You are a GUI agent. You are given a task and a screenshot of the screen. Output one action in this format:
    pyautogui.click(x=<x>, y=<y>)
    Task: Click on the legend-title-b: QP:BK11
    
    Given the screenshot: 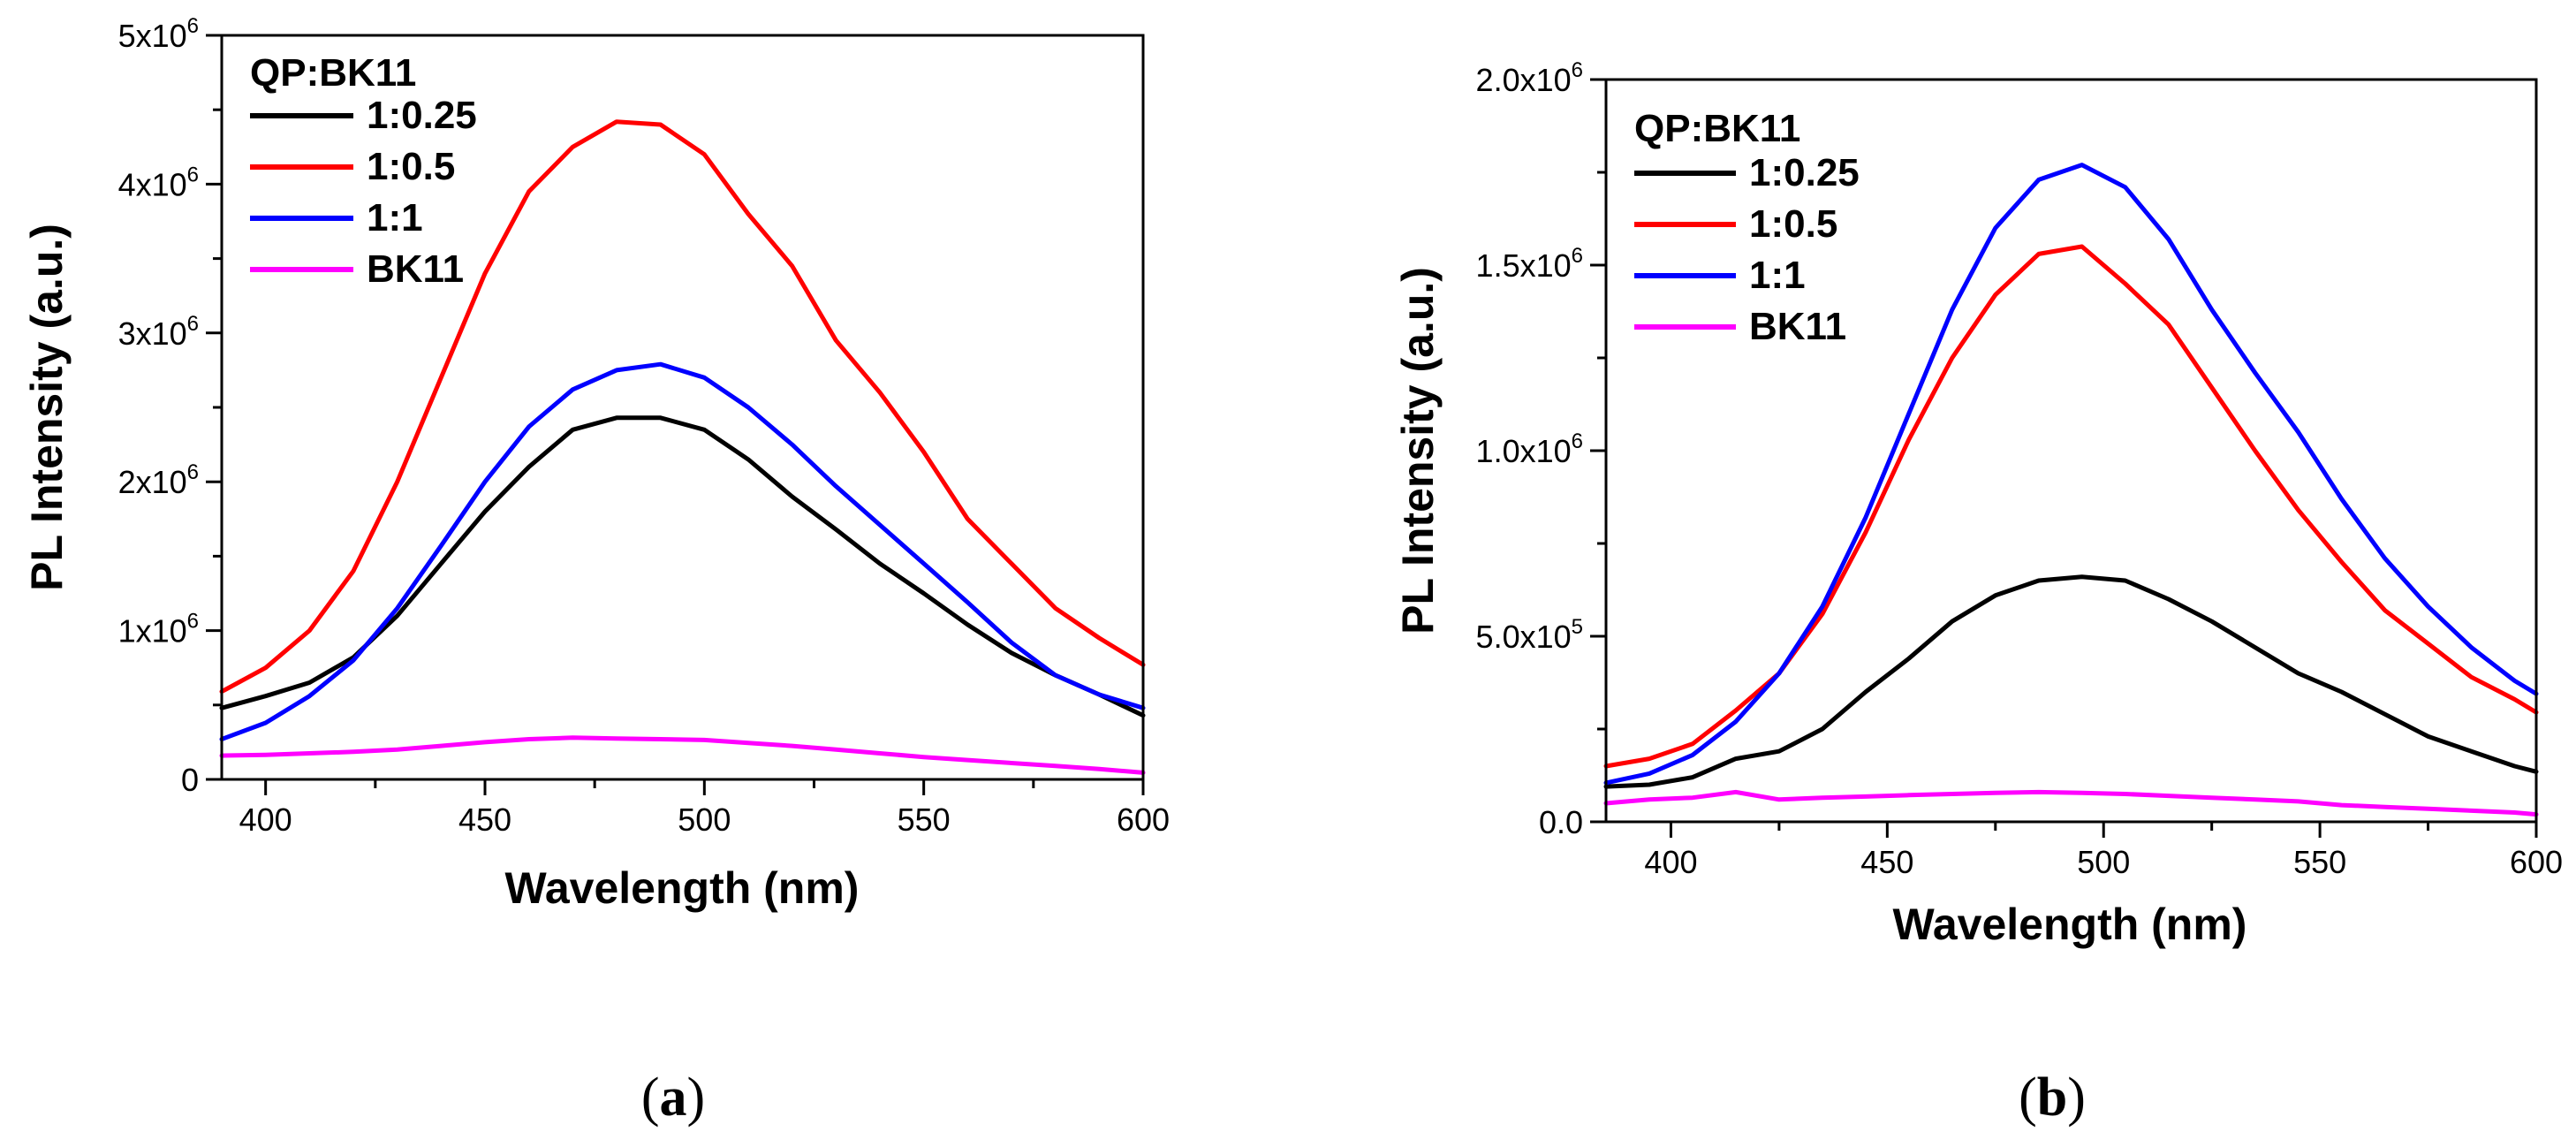 What is the action you would take?
    pyautogui.click(x=1717, y=128)
    